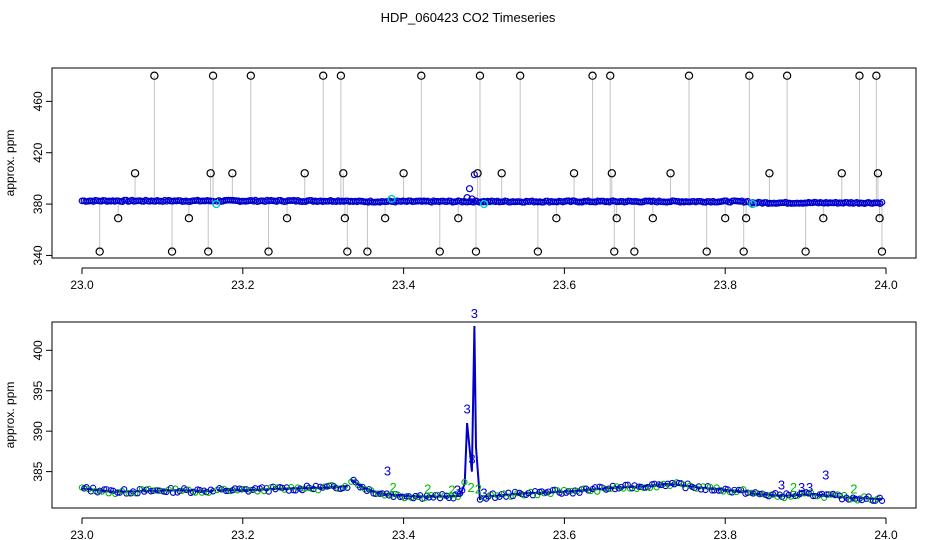  Describe the element at coordinates (415, 412) in the screenshot. I see `series-line` at that location.